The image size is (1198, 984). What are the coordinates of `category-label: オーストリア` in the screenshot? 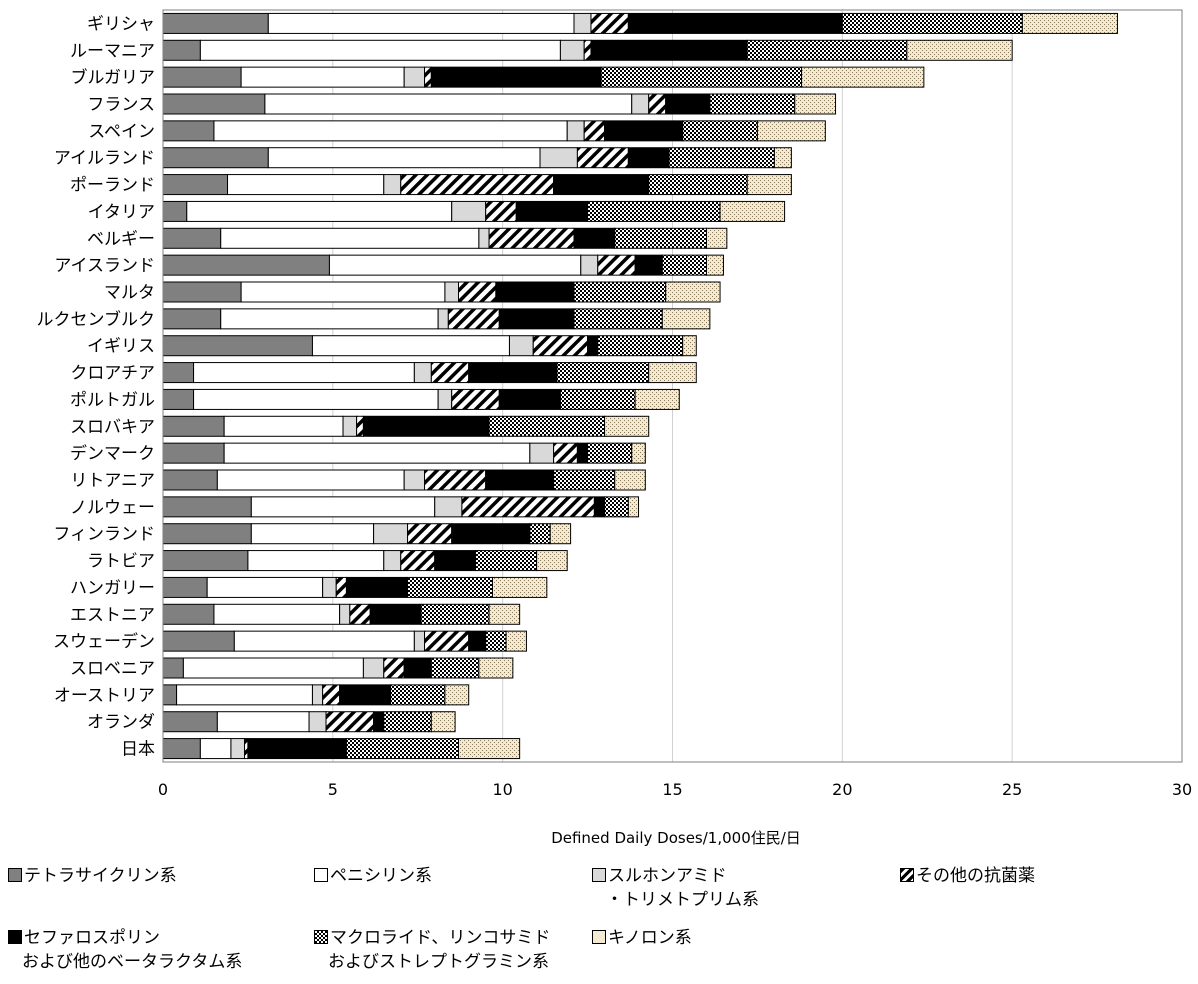 It's located at (104, 696).